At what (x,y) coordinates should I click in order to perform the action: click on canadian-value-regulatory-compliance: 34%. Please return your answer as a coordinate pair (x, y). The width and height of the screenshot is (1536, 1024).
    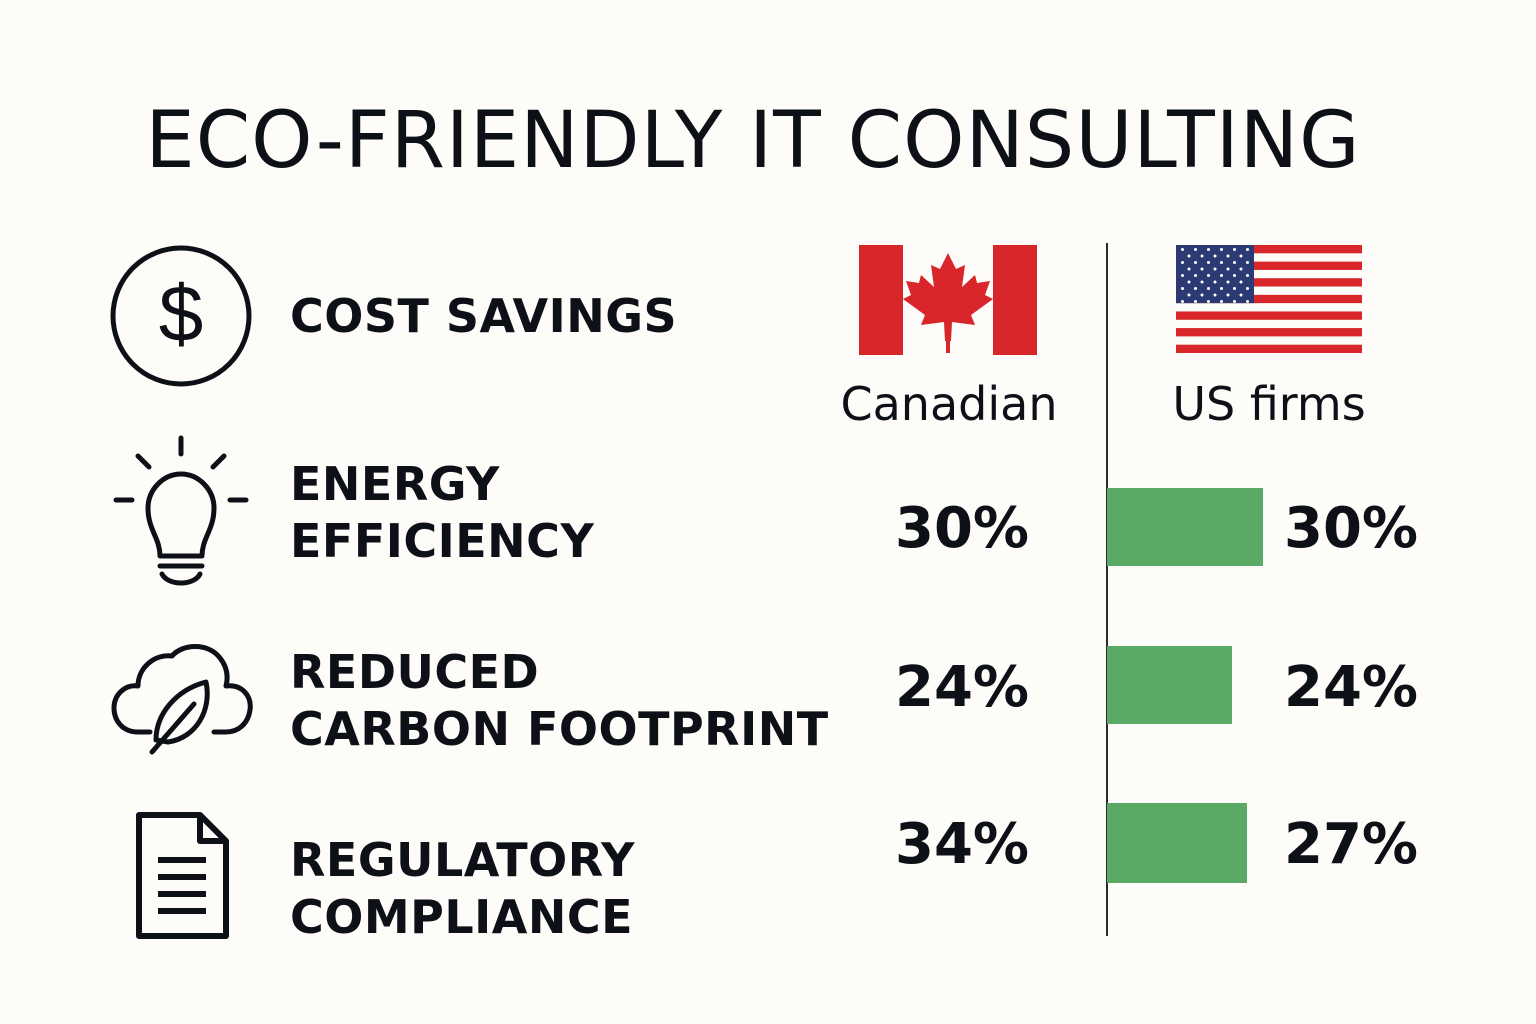
    Looking at the image, I should click on (962, 844).